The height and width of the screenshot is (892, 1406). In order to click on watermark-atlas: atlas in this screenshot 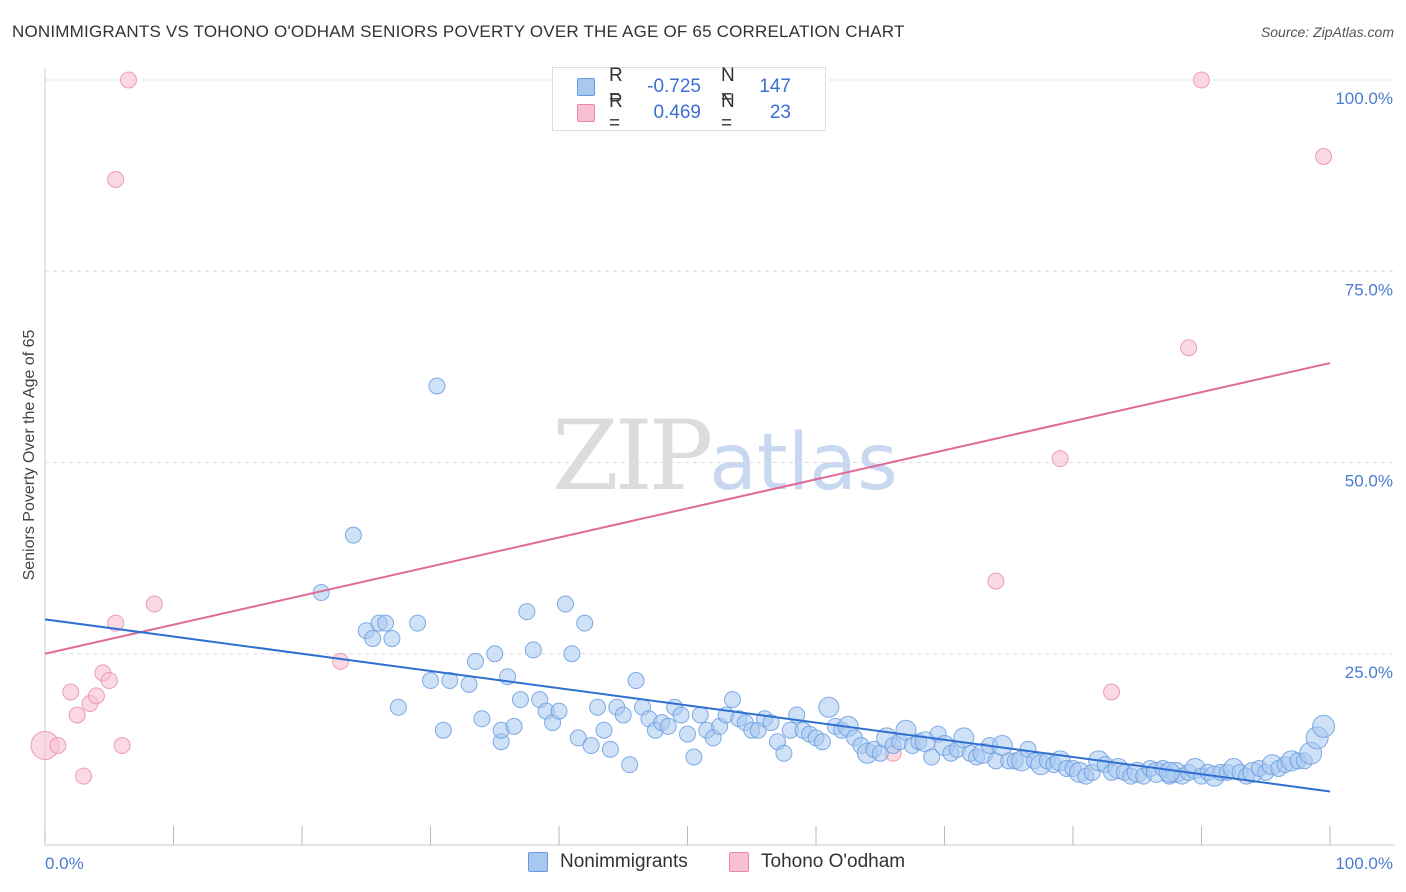, I will do `click(803, 463)`.